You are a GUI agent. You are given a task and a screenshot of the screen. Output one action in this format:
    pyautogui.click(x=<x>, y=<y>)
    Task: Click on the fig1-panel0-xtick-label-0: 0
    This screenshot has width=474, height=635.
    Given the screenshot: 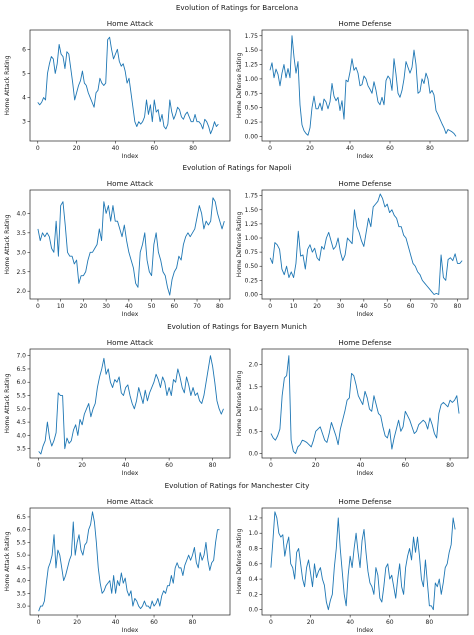 What is the action you would take?
    pyautogui.click(x=38, y=306)
    